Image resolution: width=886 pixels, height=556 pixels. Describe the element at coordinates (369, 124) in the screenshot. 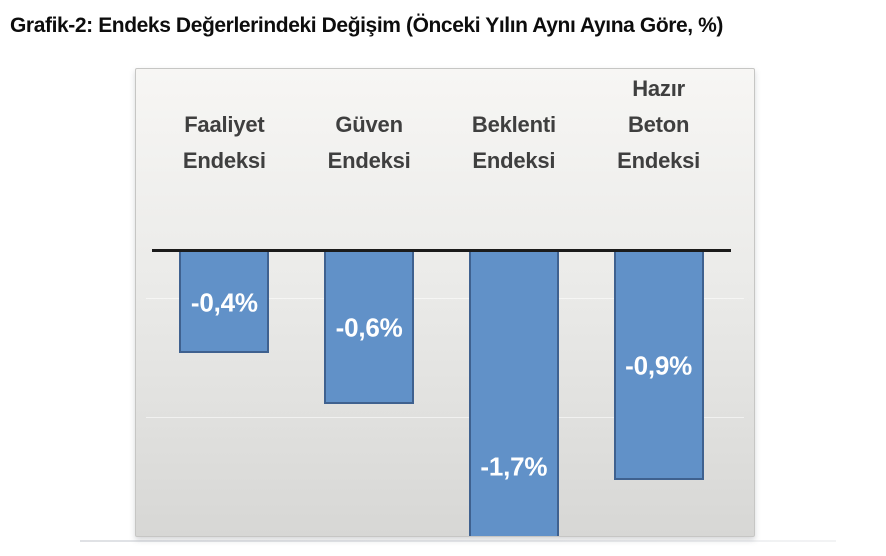

I see `category-line: Güven` at that location.